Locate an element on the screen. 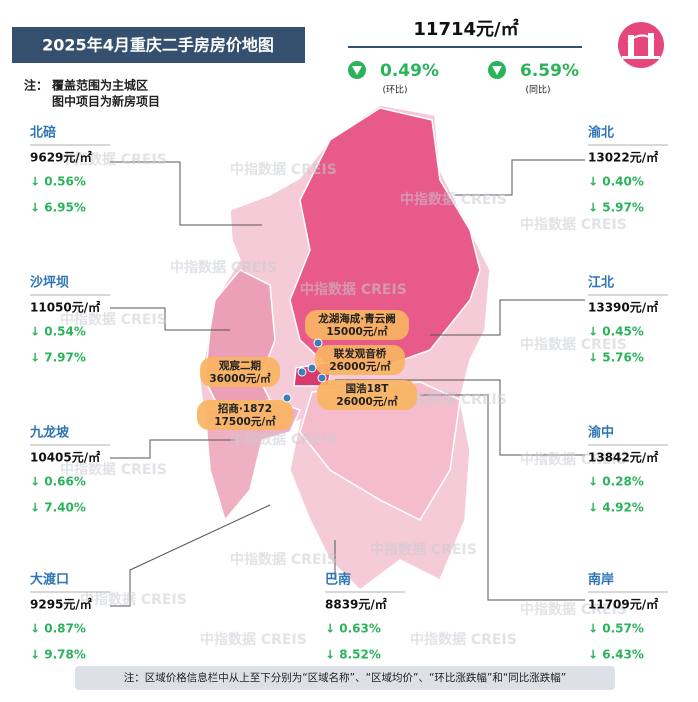 The height and width of the screenshot is (702, 698). district-price: 11709元/㎡ is located at coordinates (623, 604).